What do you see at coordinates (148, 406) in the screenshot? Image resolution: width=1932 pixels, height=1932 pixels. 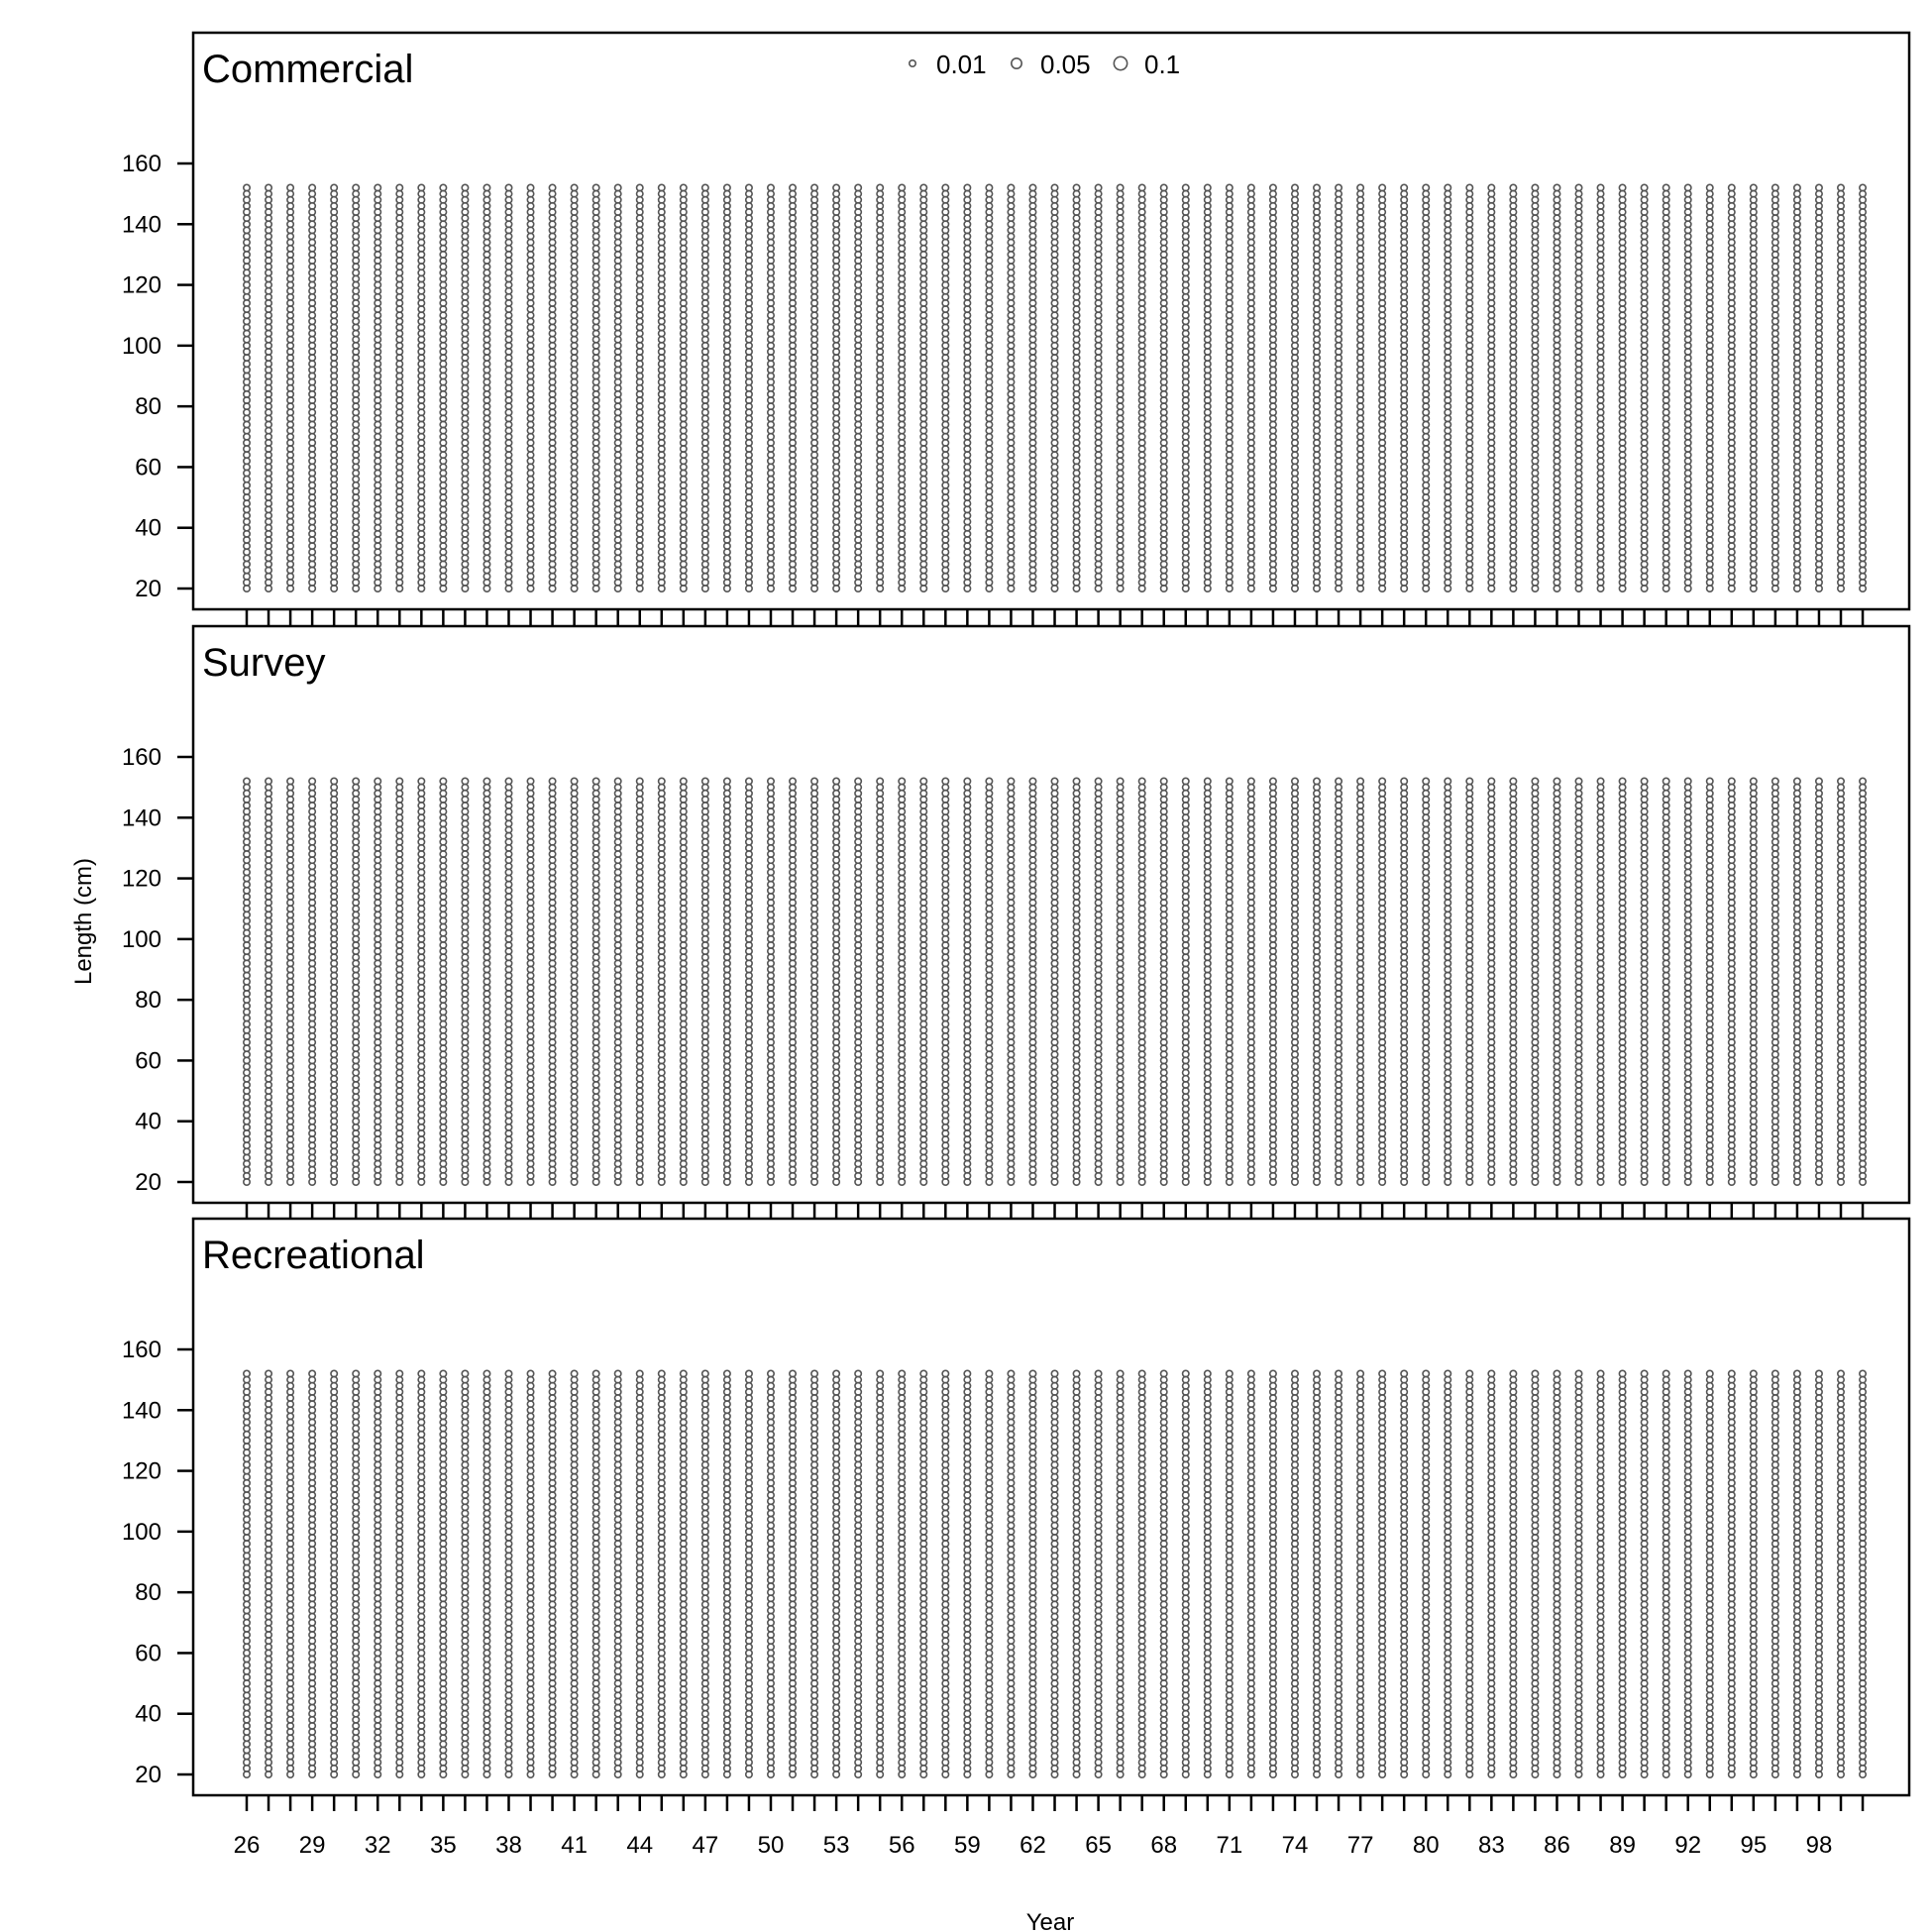 I see `y-tick-label: 80` at bounding box center [148, 406].